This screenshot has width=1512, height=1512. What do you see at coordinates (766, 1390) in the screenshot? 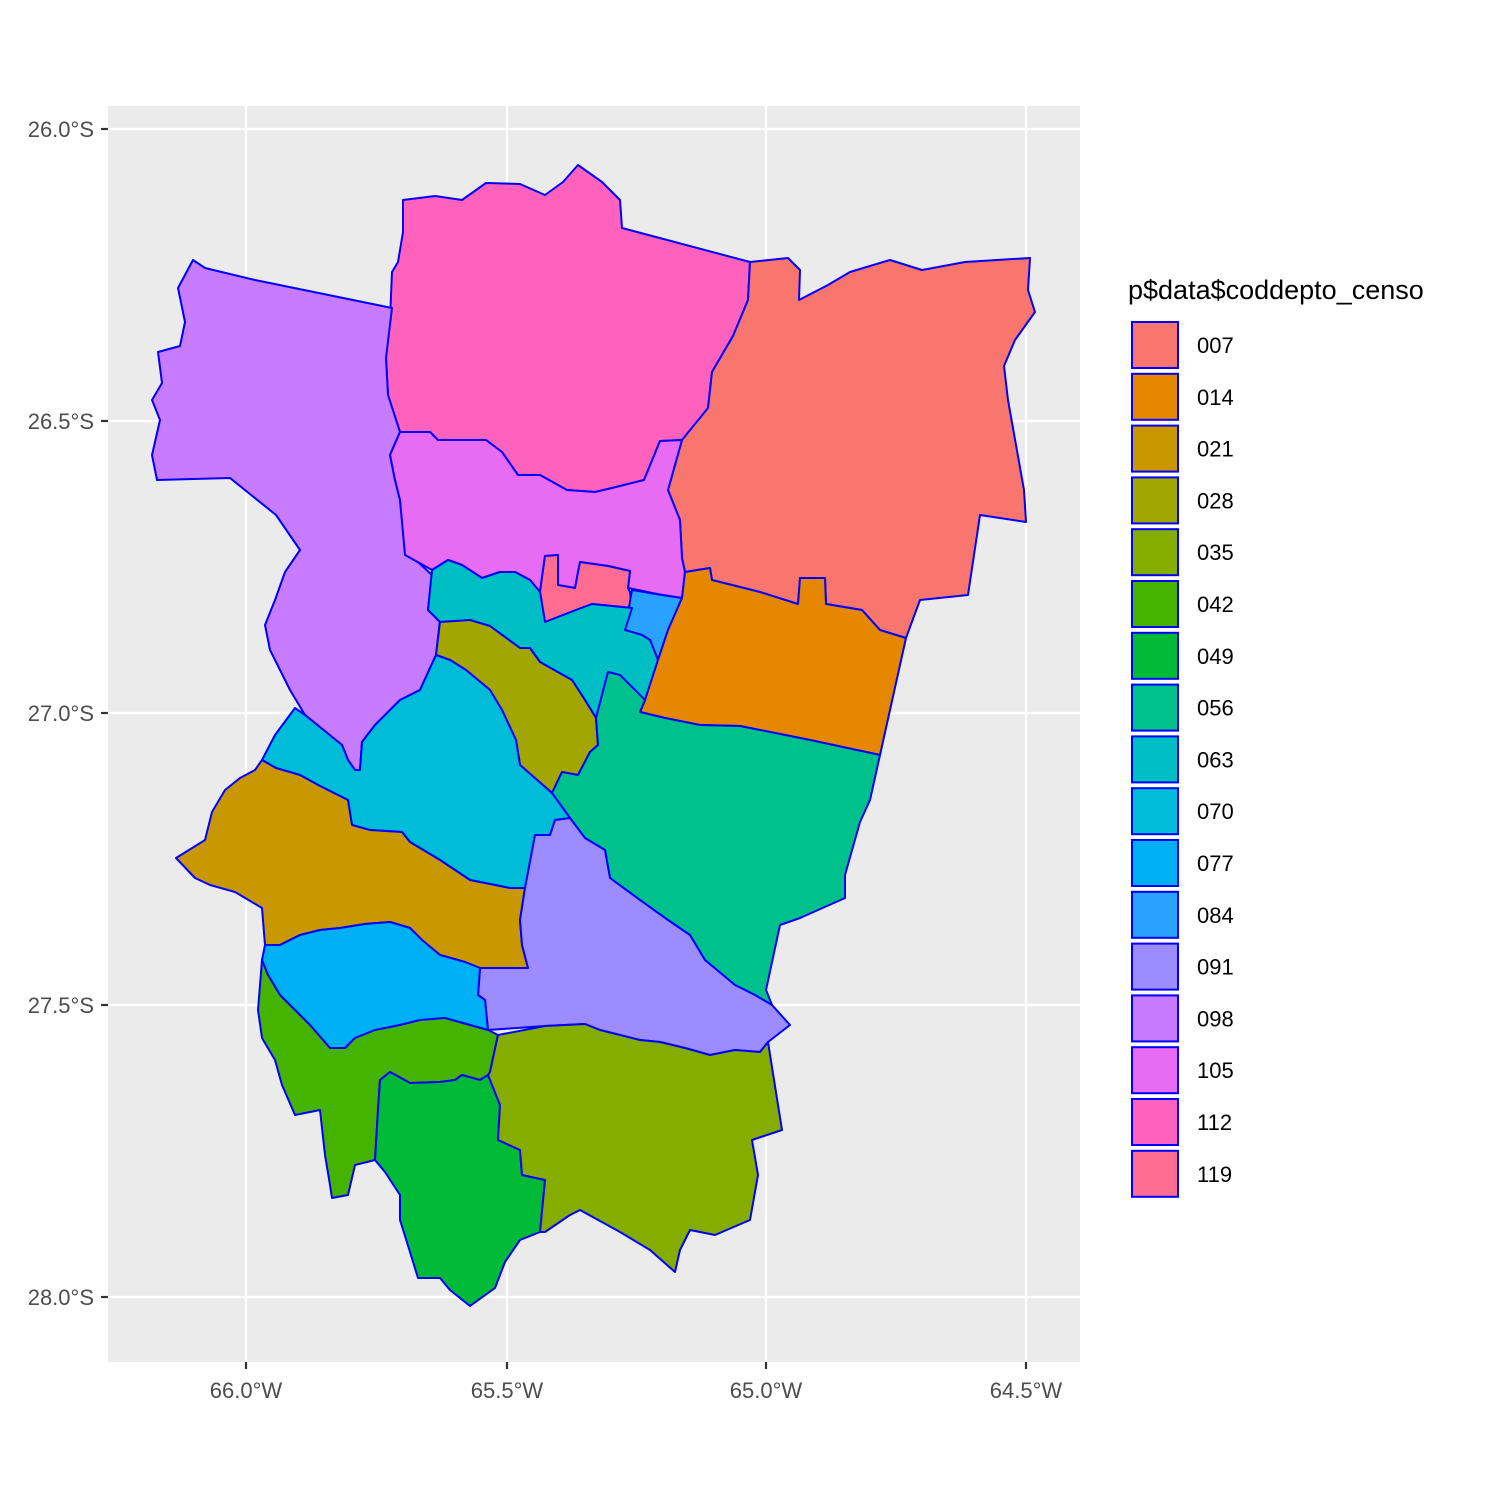
I see `x-tick-label: 65.0°W` at bounding box center [766, 1390].